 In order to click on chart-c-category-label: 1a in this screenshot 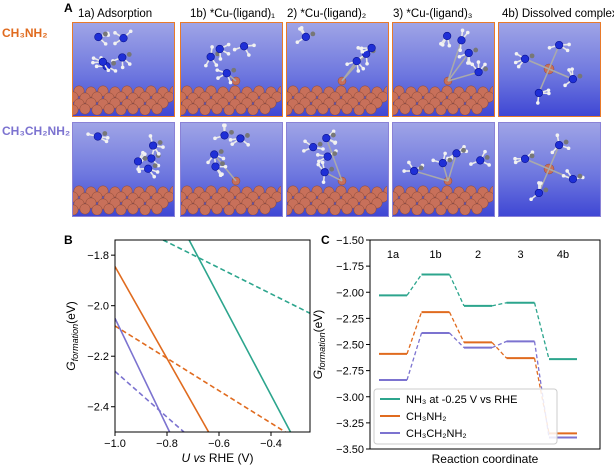, I will do `click(393, 255)`.